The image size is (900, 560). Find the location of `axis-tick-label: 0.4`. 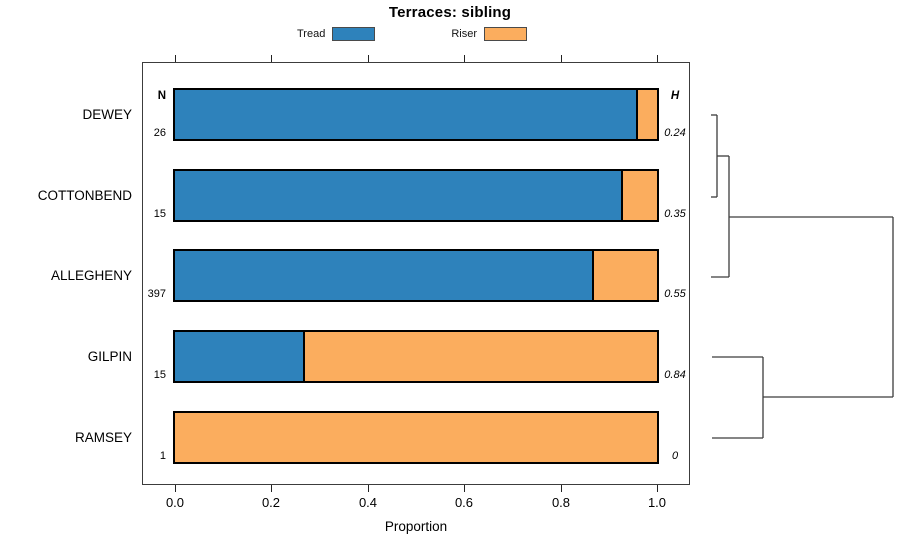

axis-tick-label: 0.4 is located at coordinates (368, 502).